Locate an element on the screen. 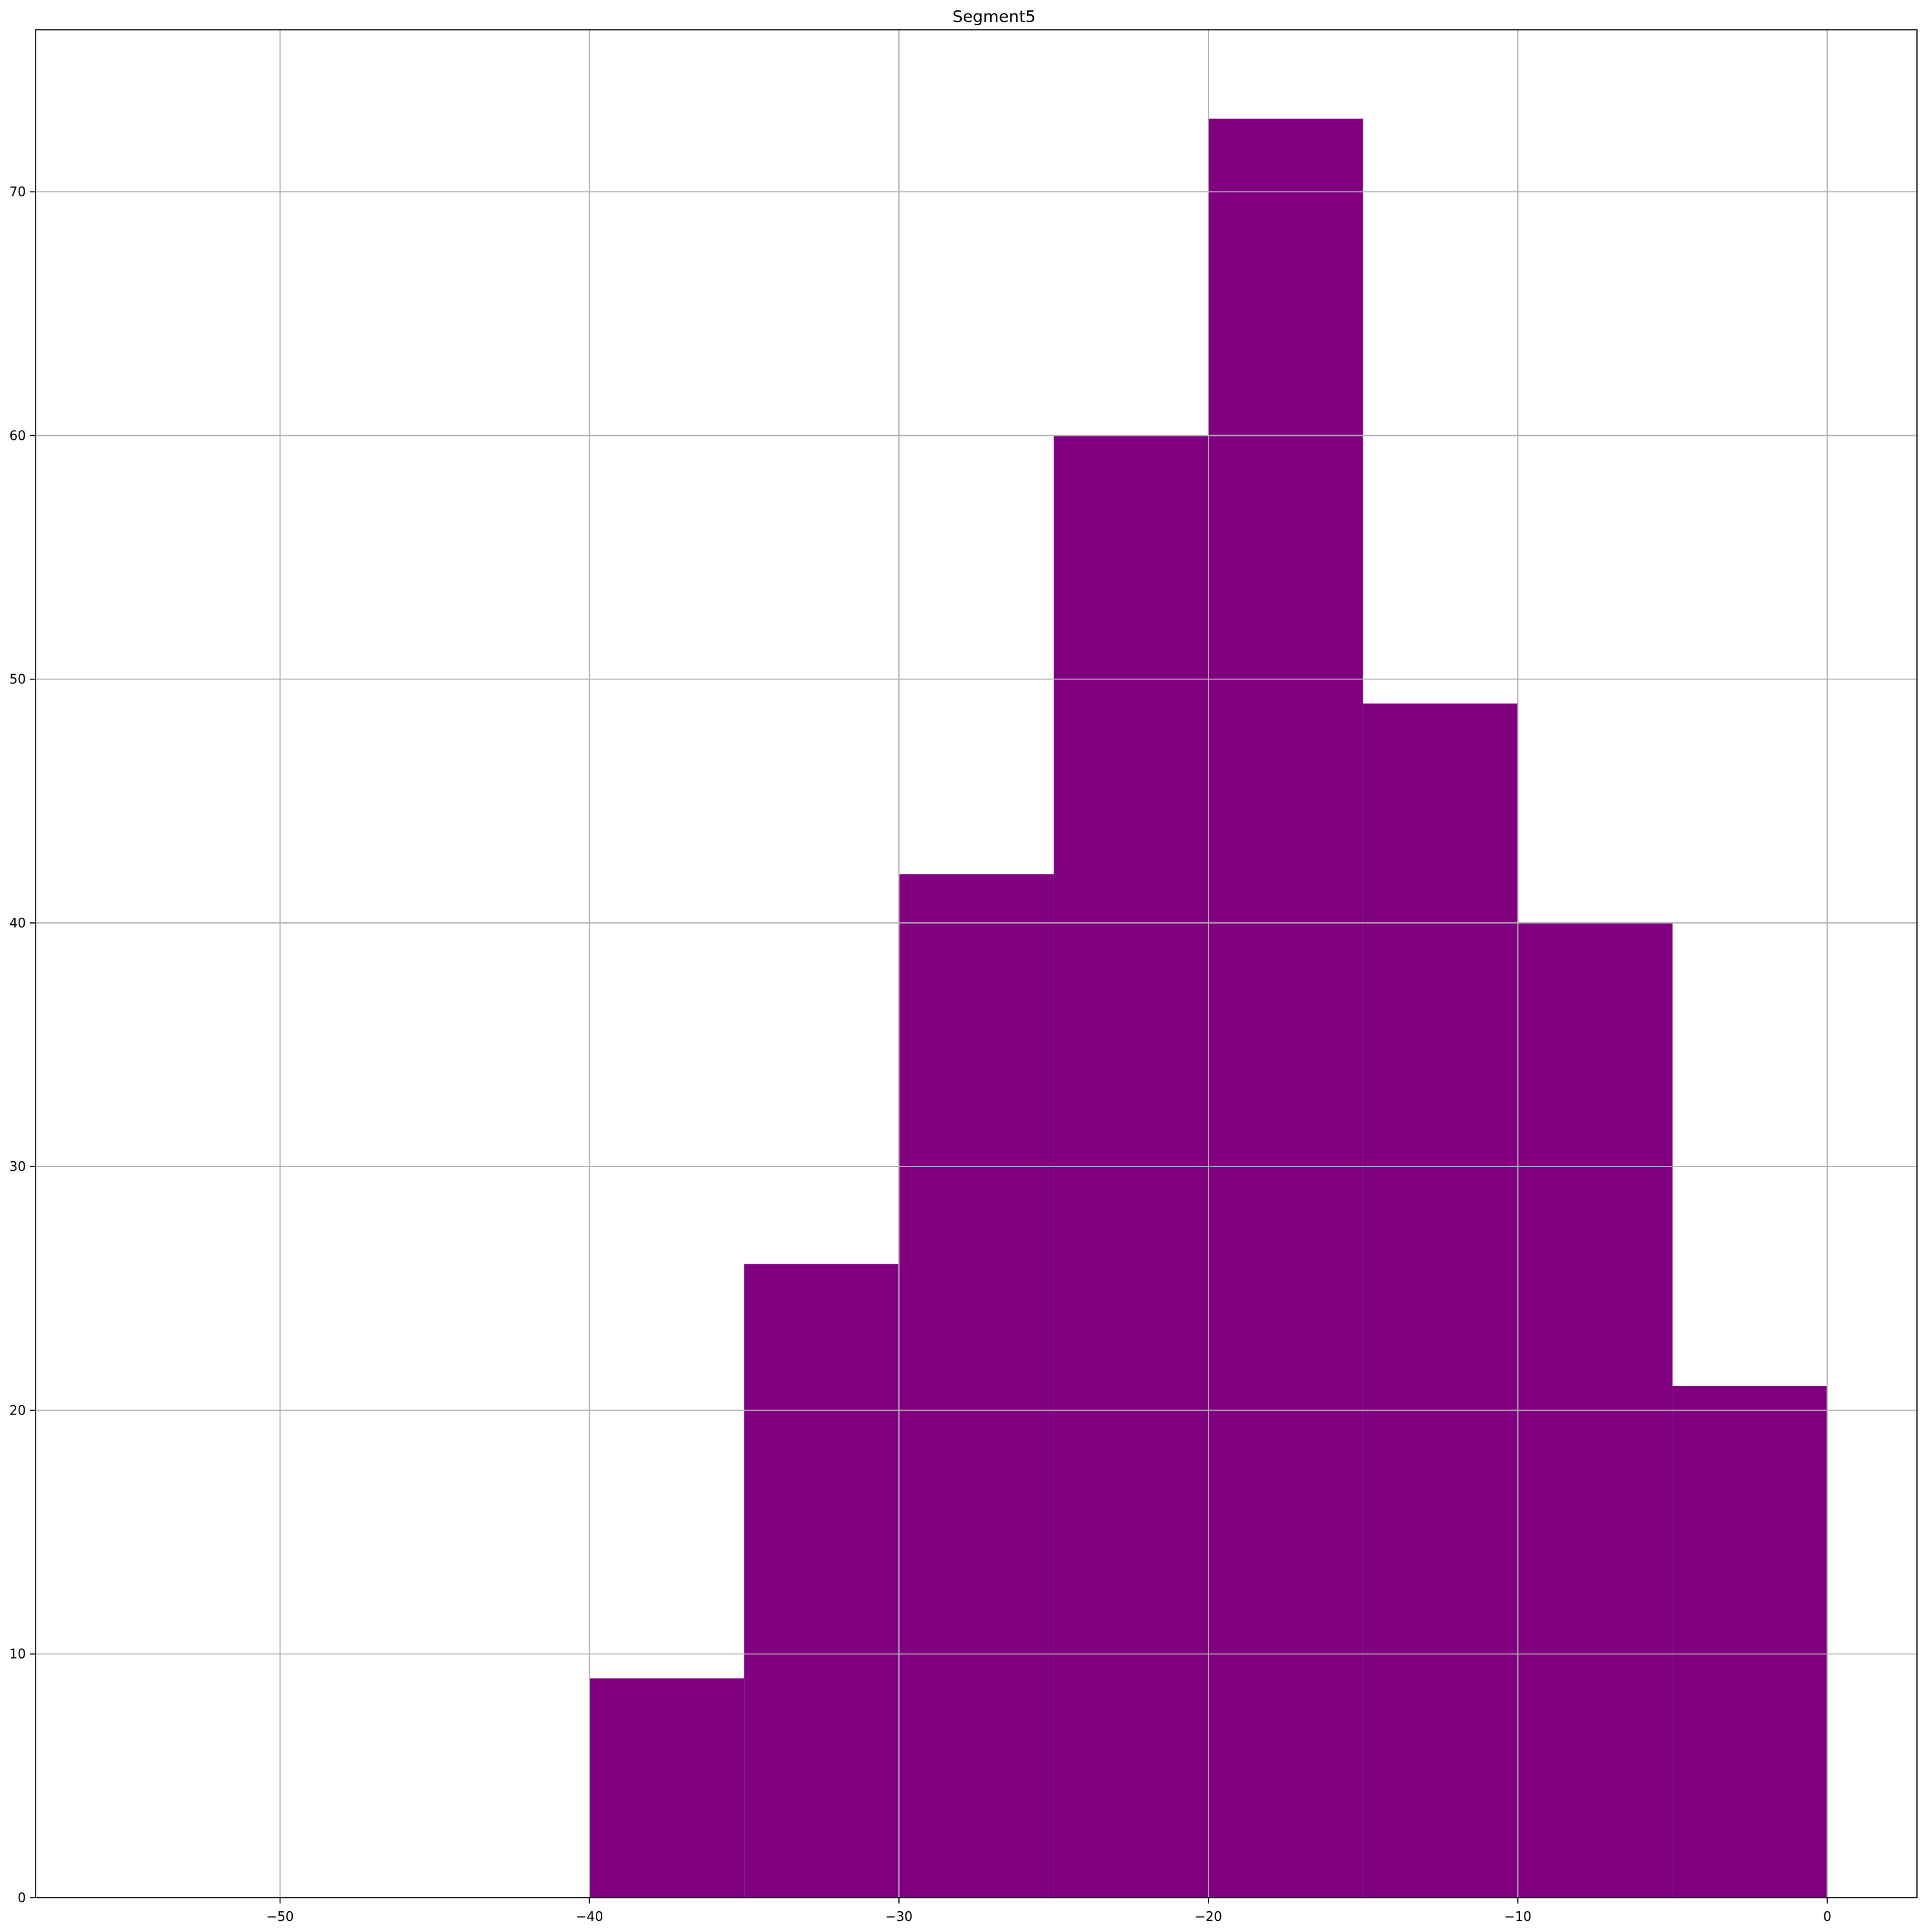 Image resolution: width=1928 pixels, height=1932 pixels. y-tick-label: 50 is located at coordinates (18, 679).